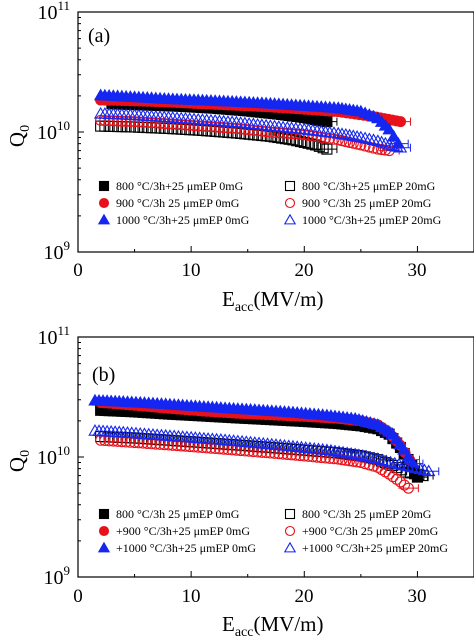 This screenshot has height=640, width=474. Describe the element at coordinates (272, 301) in the screenshot. I see `panel-a-xlabel: Eacc(MV/m)` at that location.